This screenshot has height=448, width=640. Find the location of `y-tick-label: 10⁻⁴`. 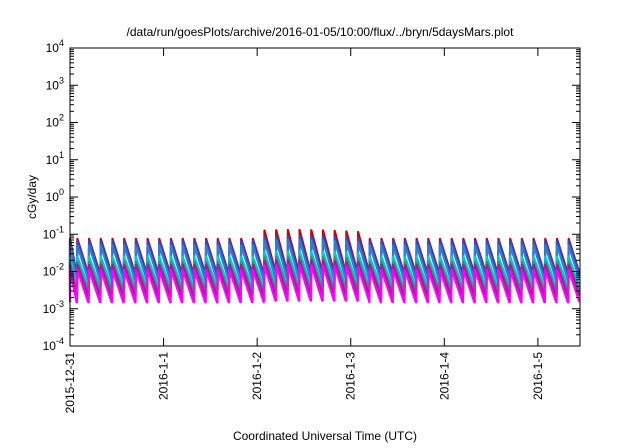

y-tick-label: 10⁻⁴ is located at coordinates (53, 344).